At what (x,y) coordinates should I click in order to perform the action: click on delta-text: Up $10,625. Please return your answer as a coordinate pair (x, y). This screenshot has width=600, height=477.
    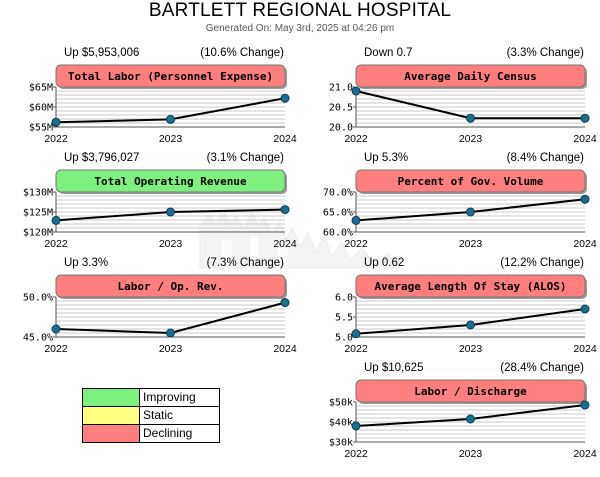
    Looking at the image, I should click on (394, 368).